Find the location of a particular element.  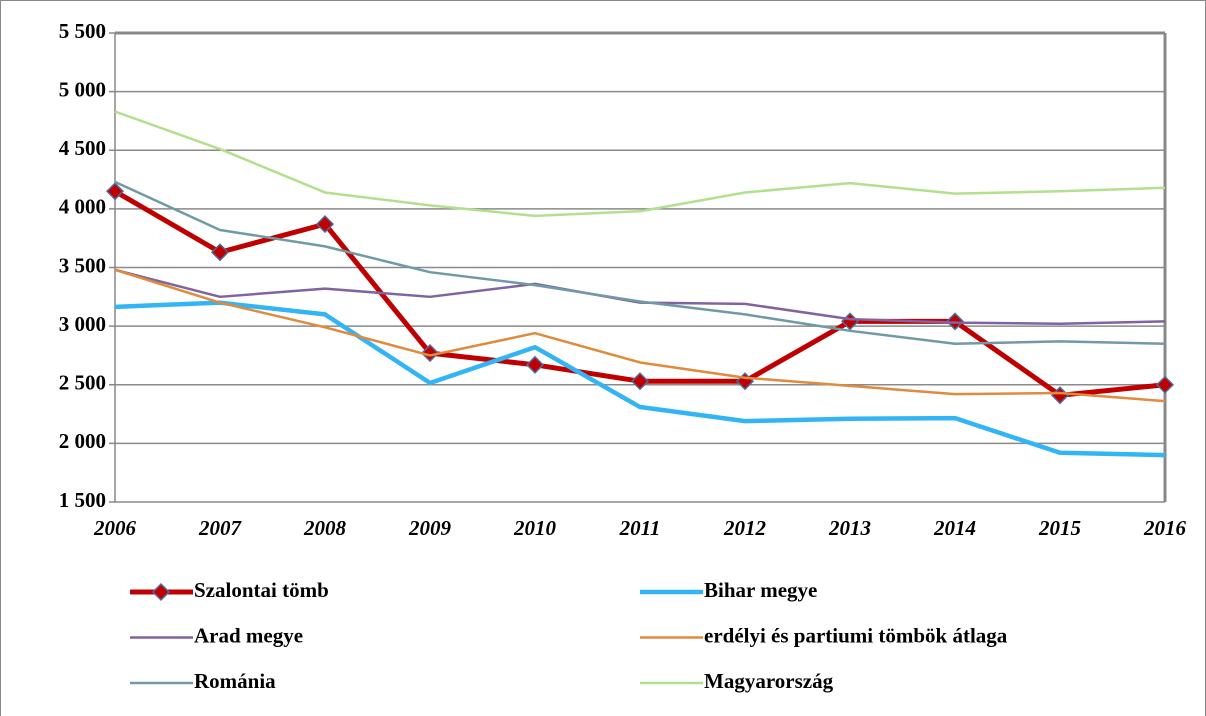

y-tick-label: 2 500 is located at coordinates (82, 383).